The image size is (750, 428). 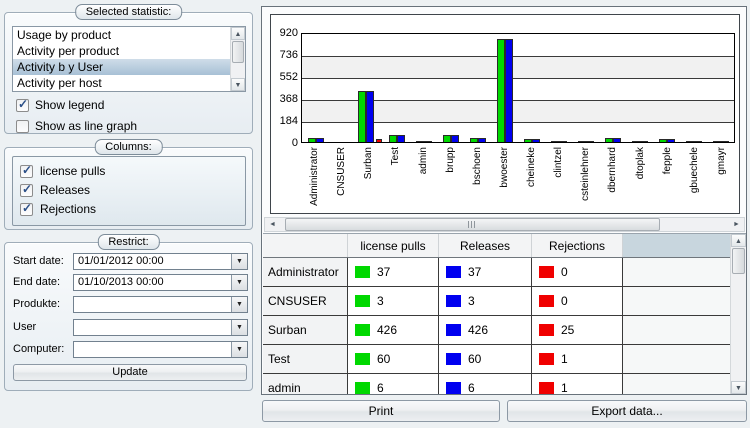 I want to click on produkte-combobox: ▼, so click(x=160, y=304).